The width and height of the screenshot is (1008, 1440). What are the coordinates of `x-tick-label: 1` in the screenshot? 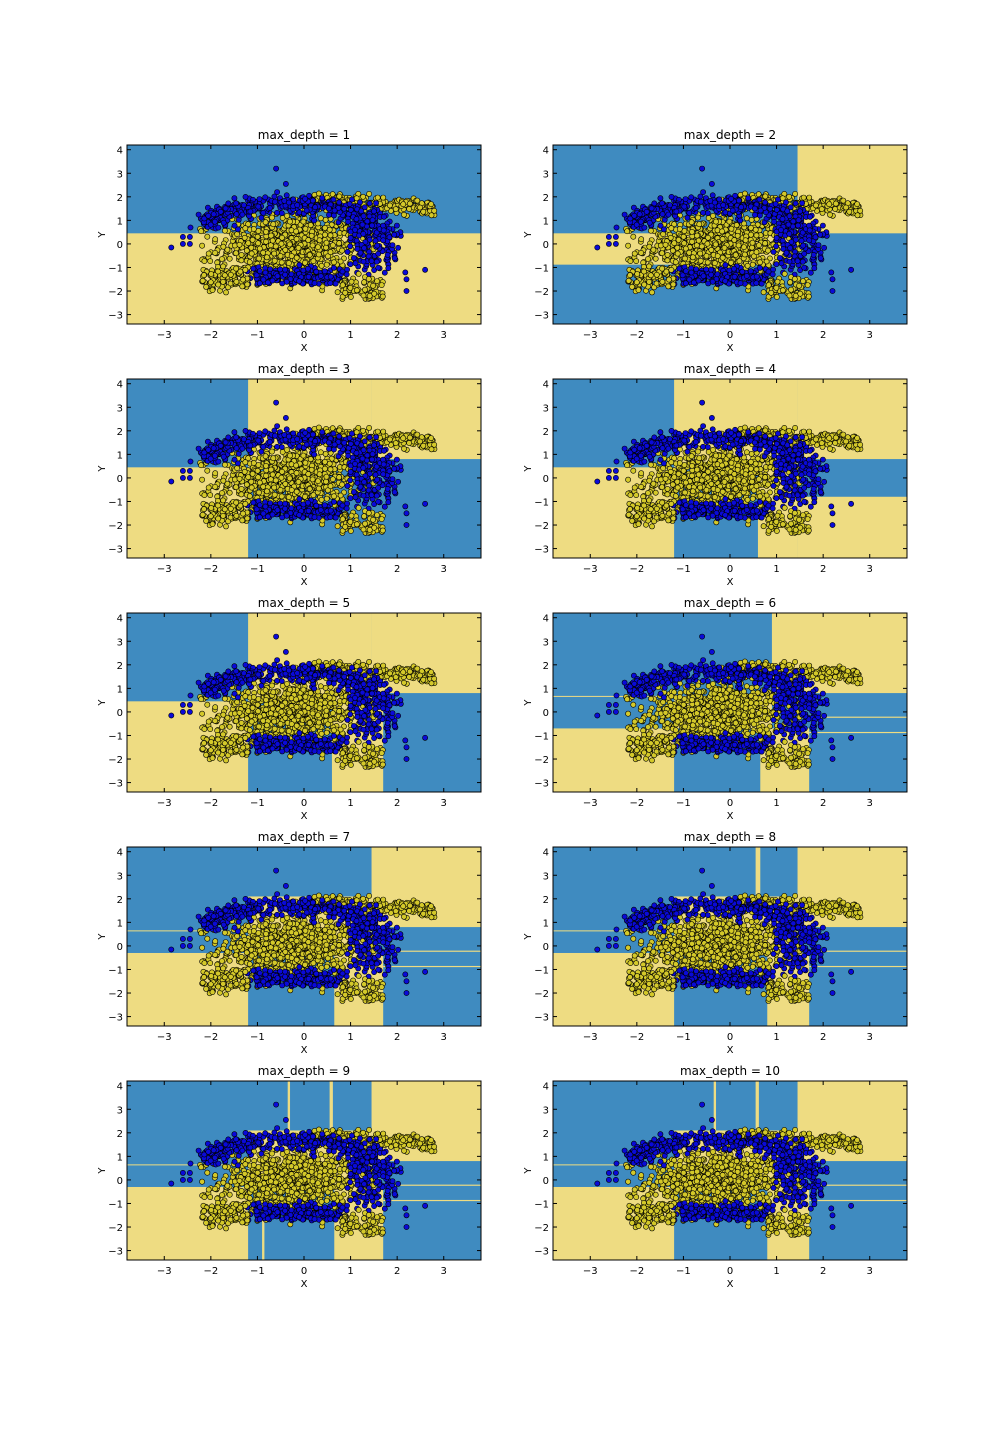 It's located at (776, 335).